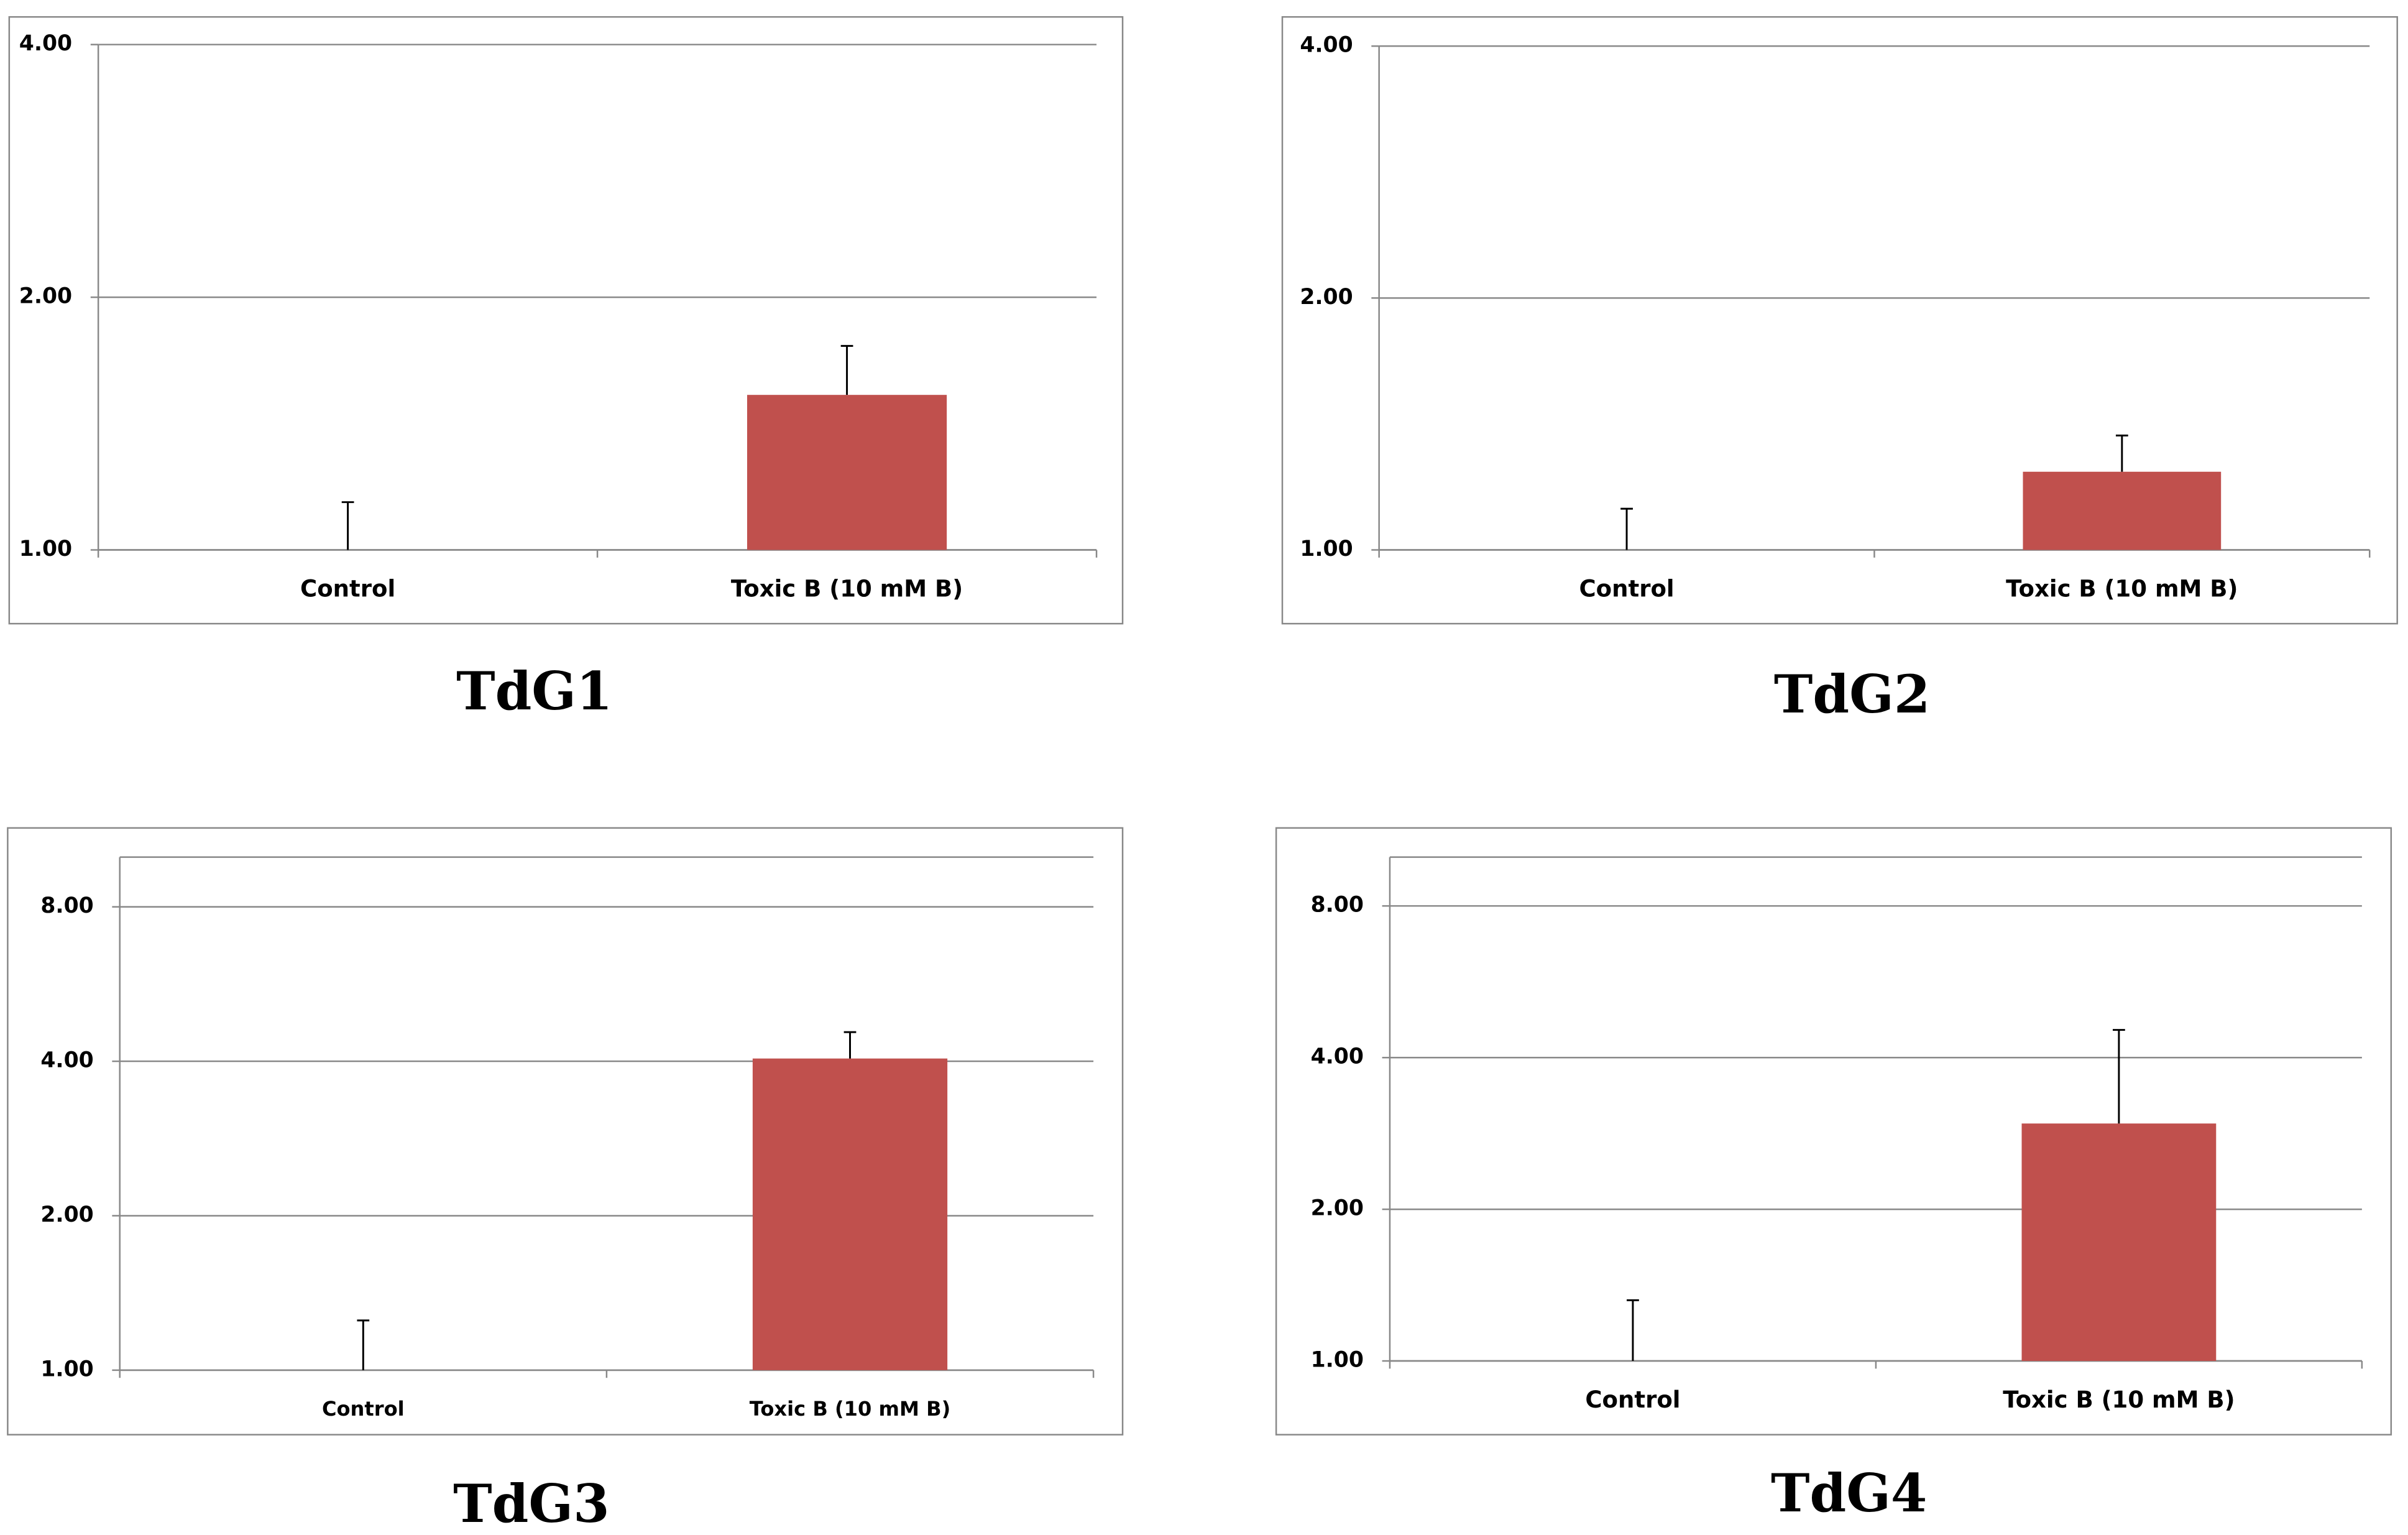 The image size is (2408, 1535). What do you see at coordinates (534, 691) in the screenshot?
I see `chart-title: TdG1` at bounding box center [534, 691].